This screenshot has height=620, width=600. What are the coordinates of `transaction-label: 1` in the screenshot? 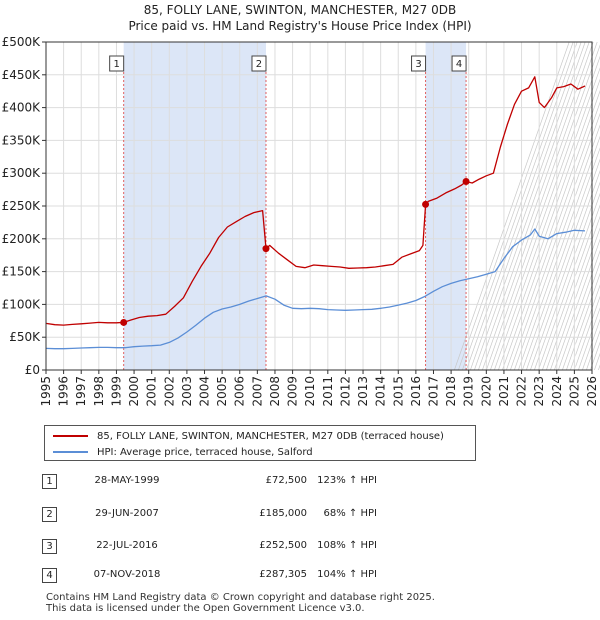 It's located at (116, 64).